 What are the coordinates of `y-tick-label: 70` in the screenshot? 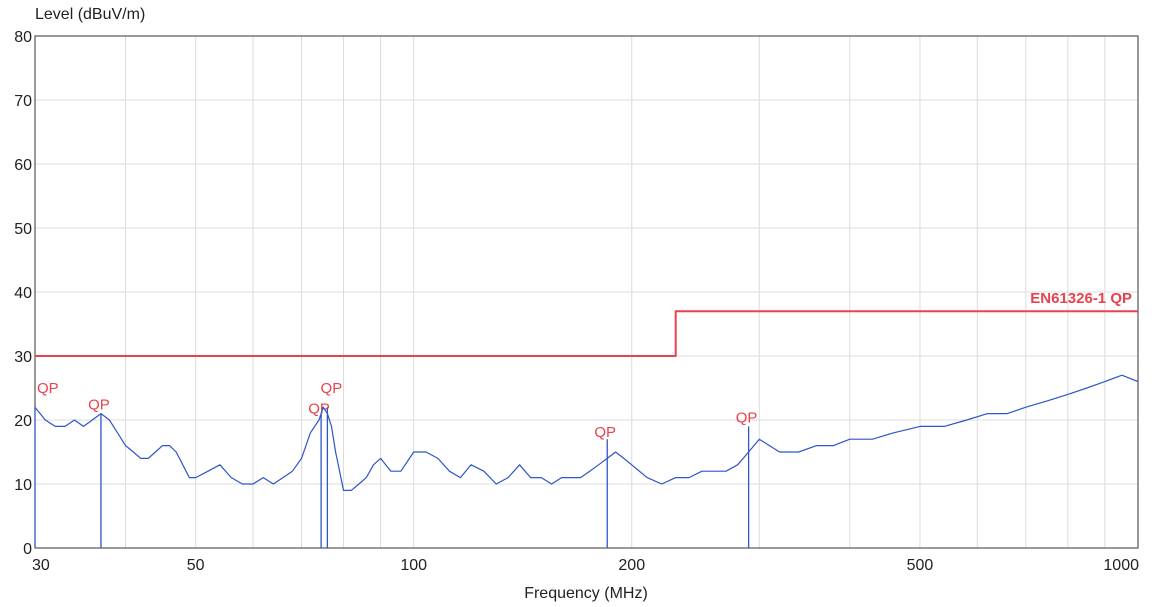 It's located at (23, 101).